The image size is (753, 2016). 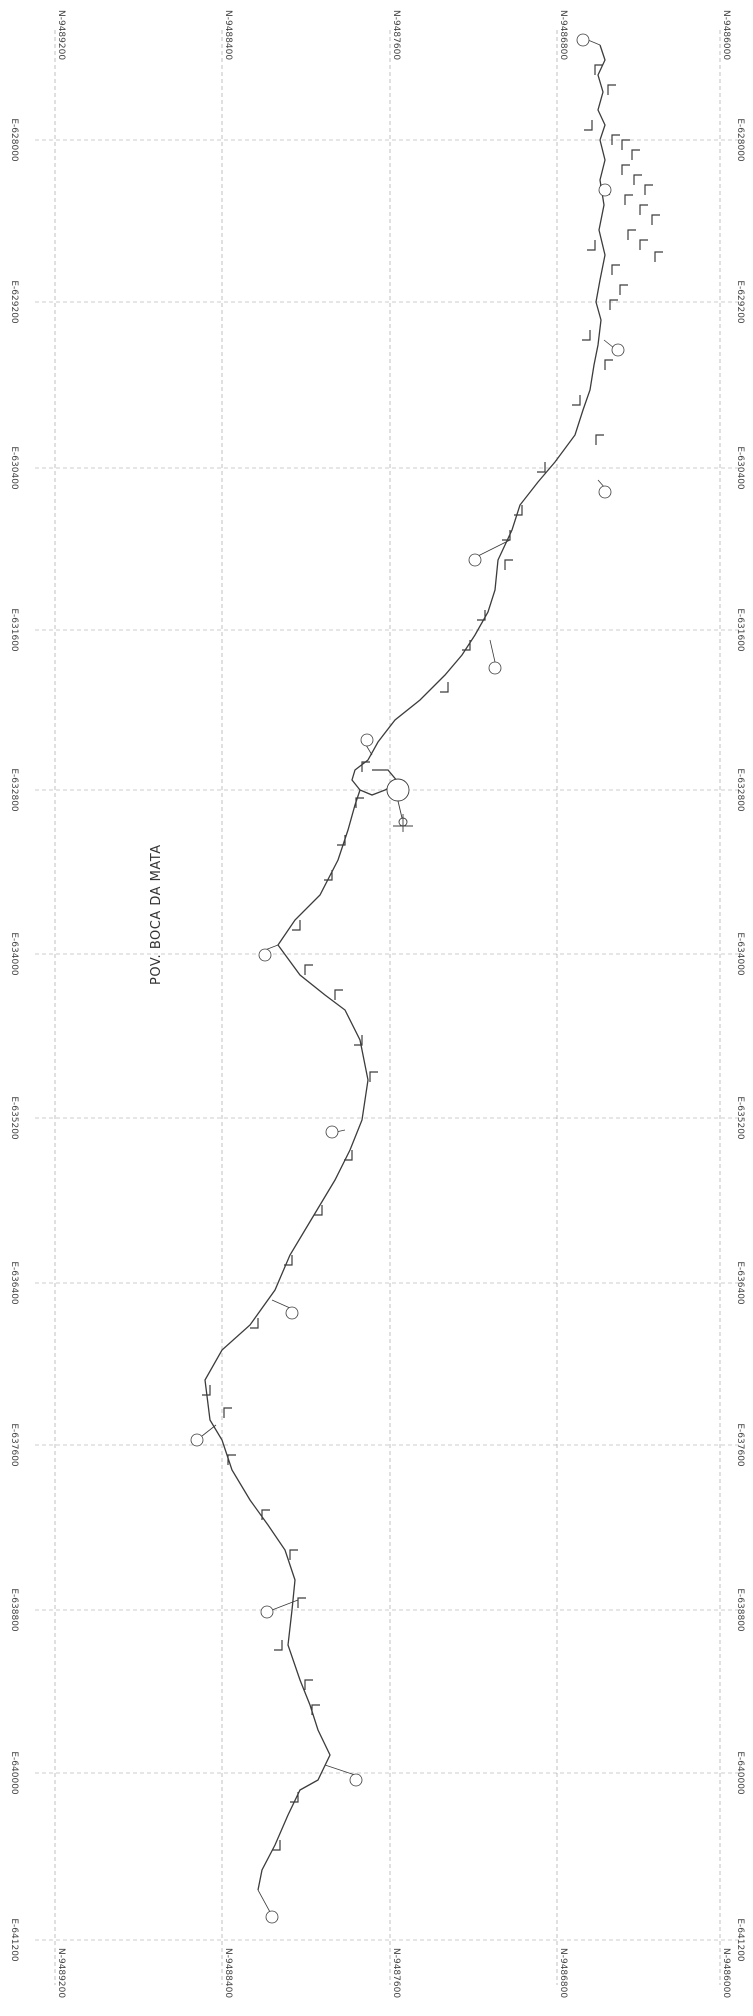 I want to click on northing-label-bottom: N-9486000, so click(x=726, y=1973).